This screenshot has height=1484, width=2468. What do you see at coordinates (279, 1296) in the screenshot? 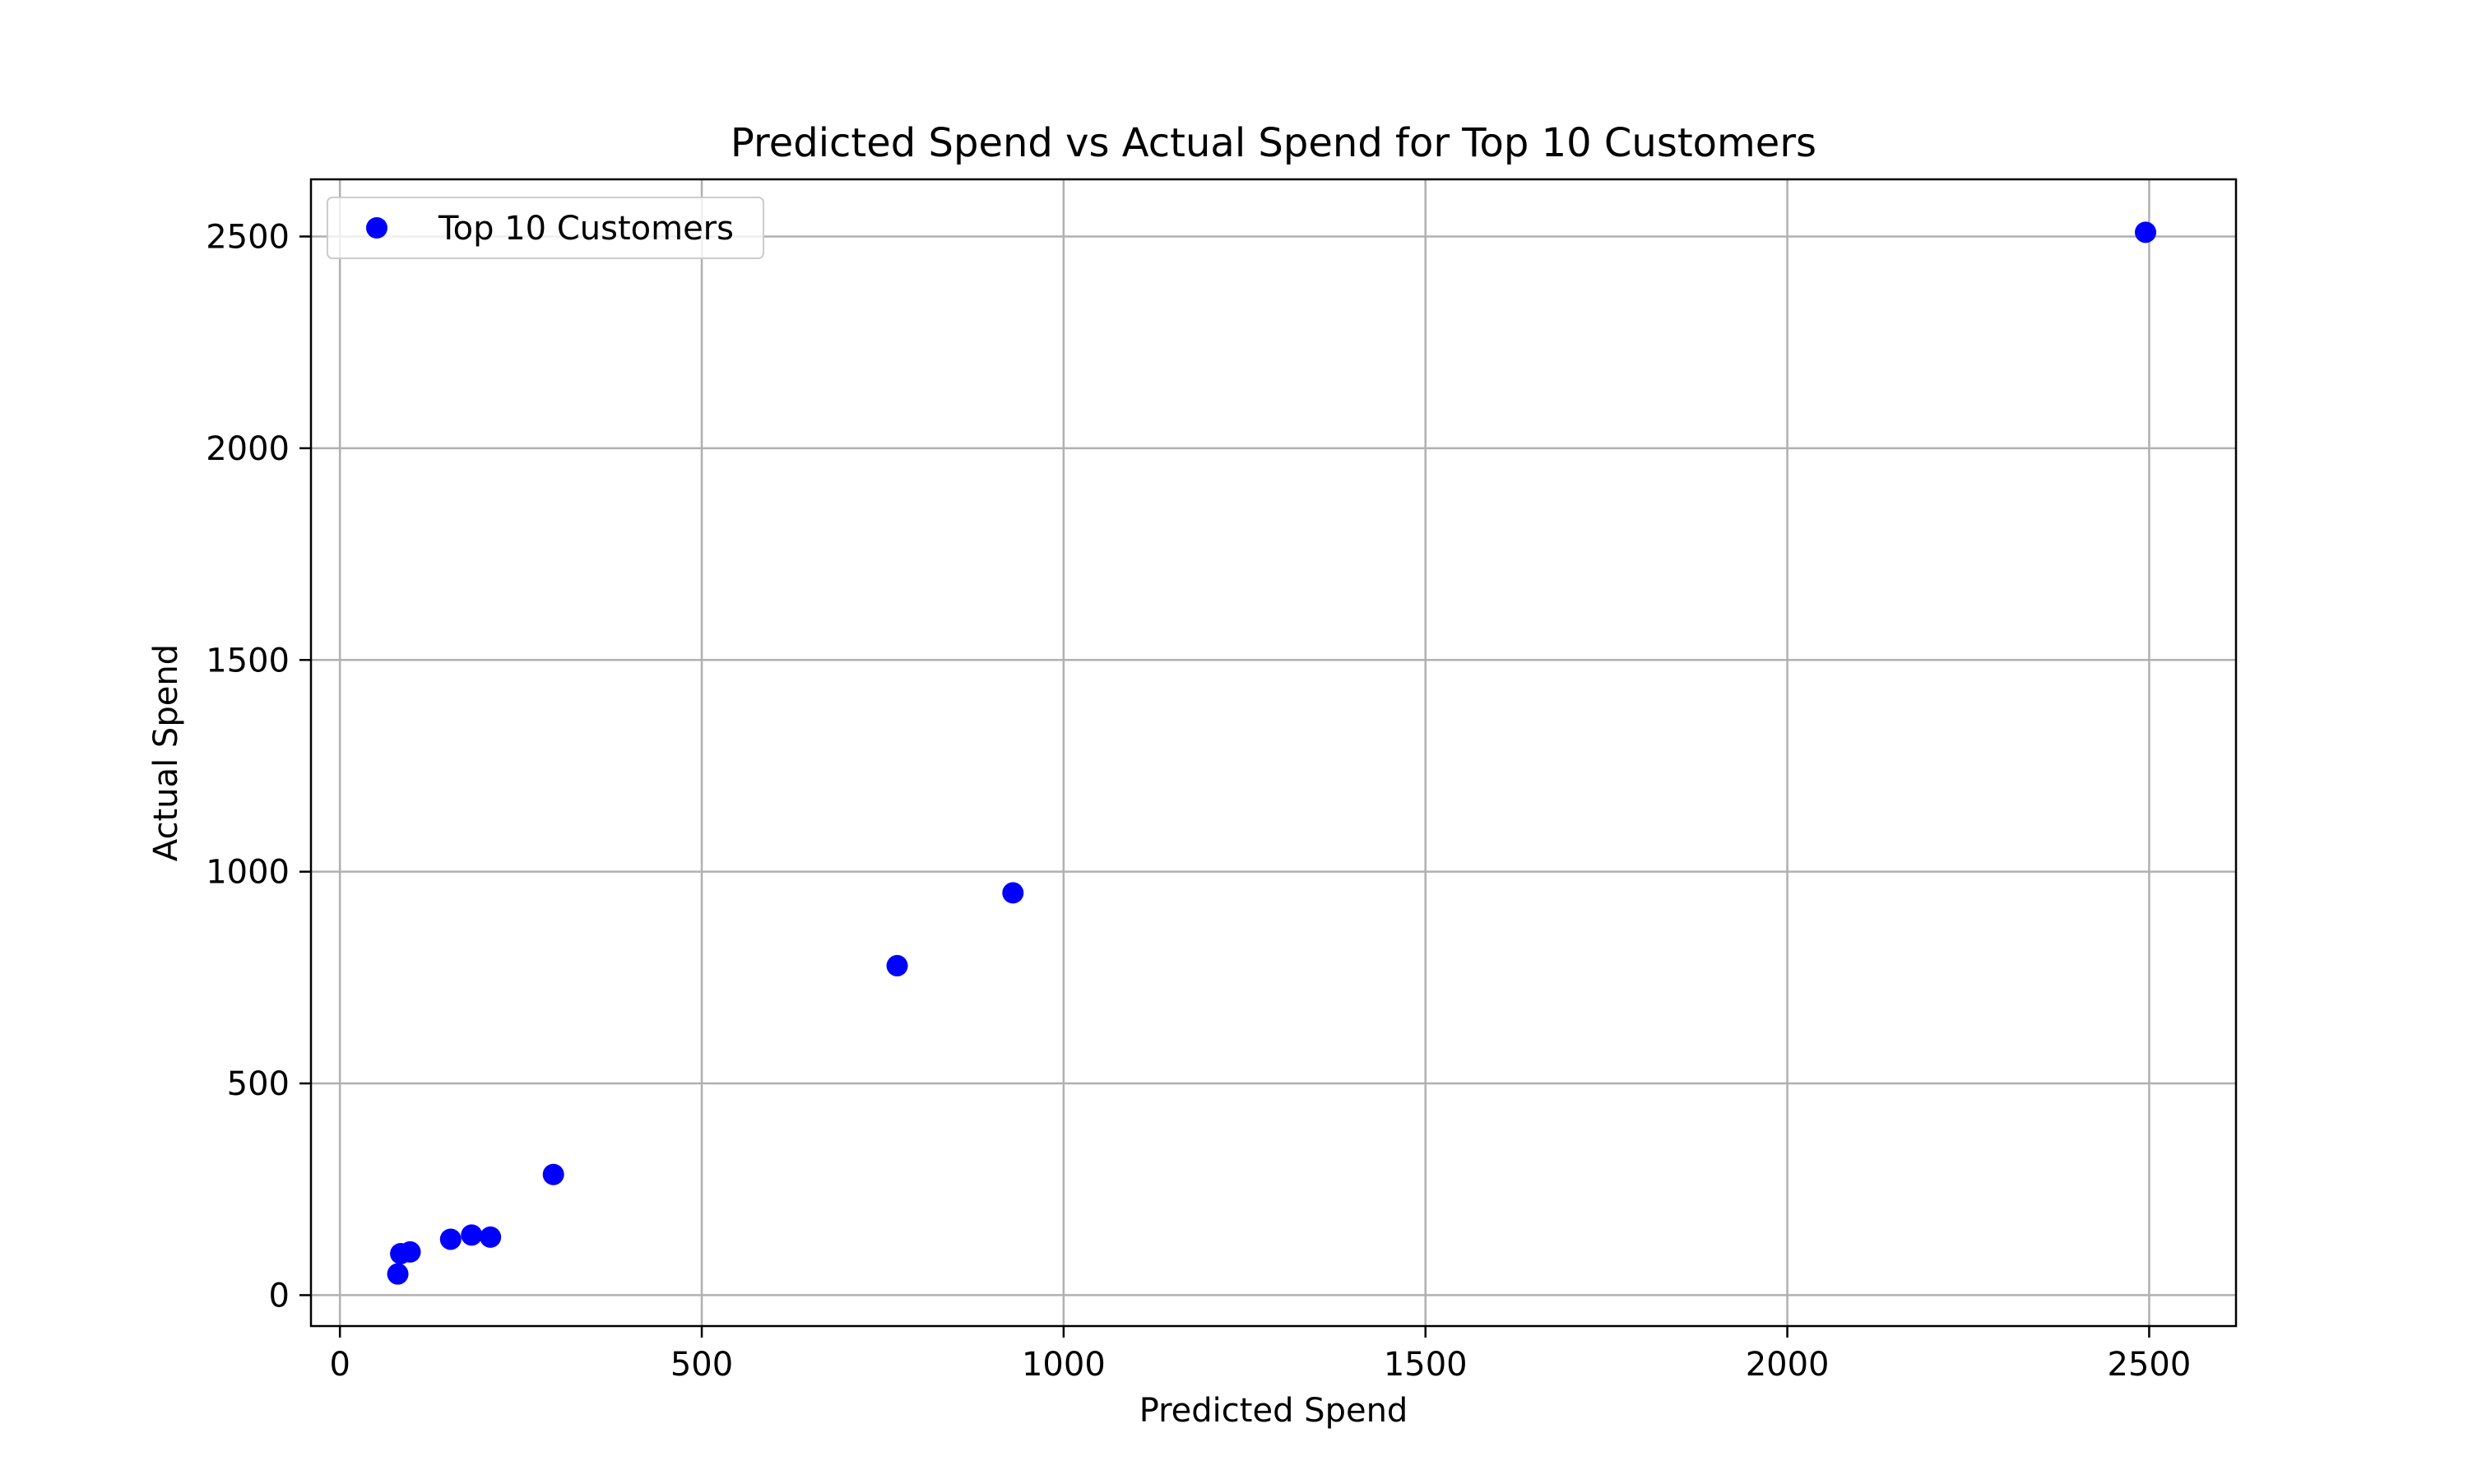
I see `y-tick-label: 0` at bounding box center [279, 1296].